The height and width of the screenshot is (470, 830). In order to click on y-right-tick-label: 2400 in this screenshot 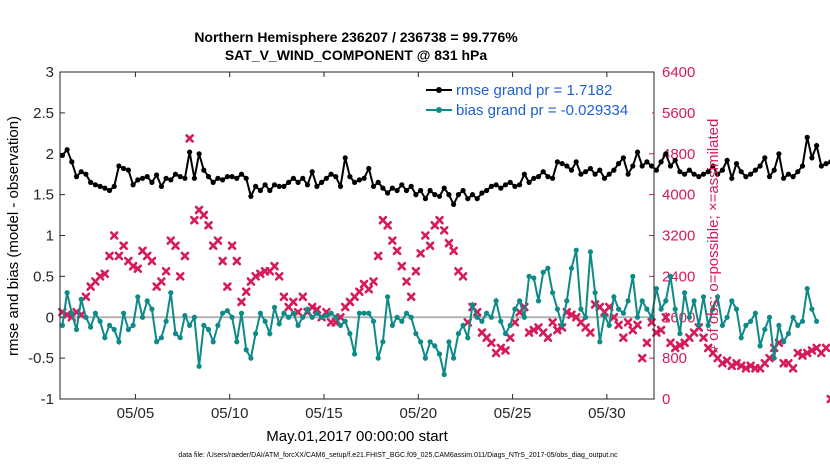, I will do `click(678, 276)`.